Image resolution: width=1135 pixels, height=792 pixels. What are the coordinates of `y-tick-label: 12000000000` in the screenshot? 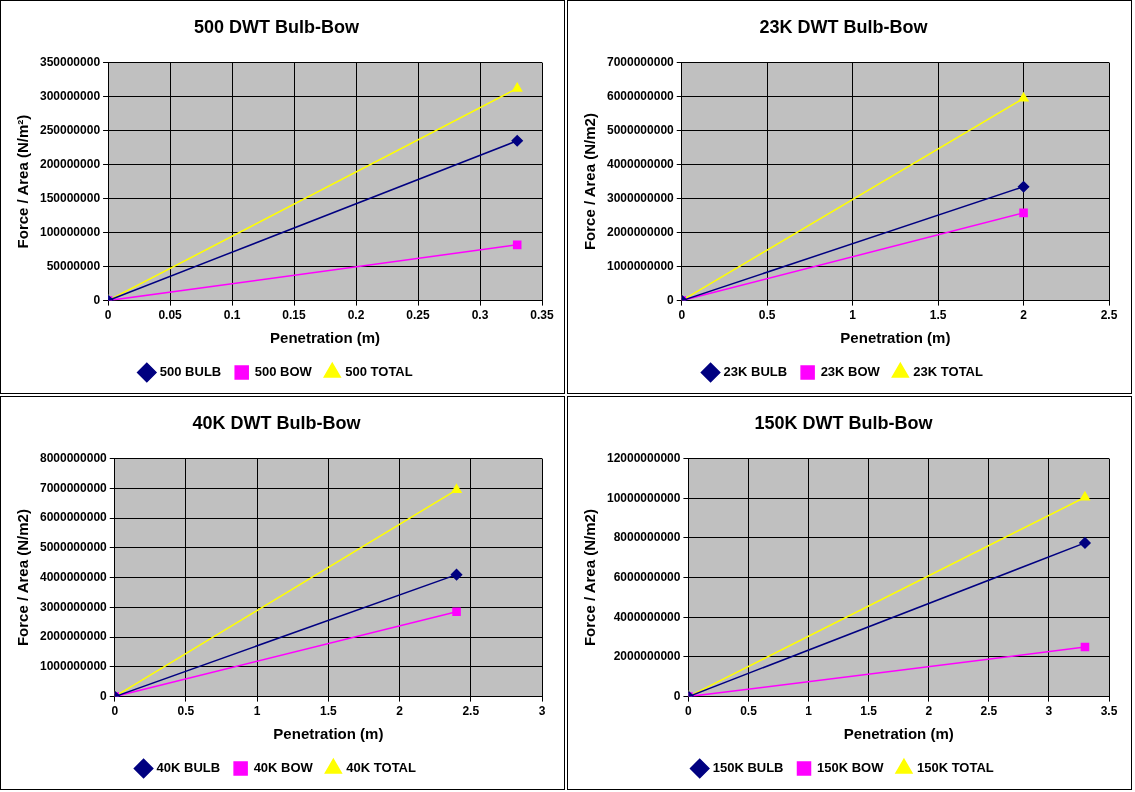 It's located at (643, 457).